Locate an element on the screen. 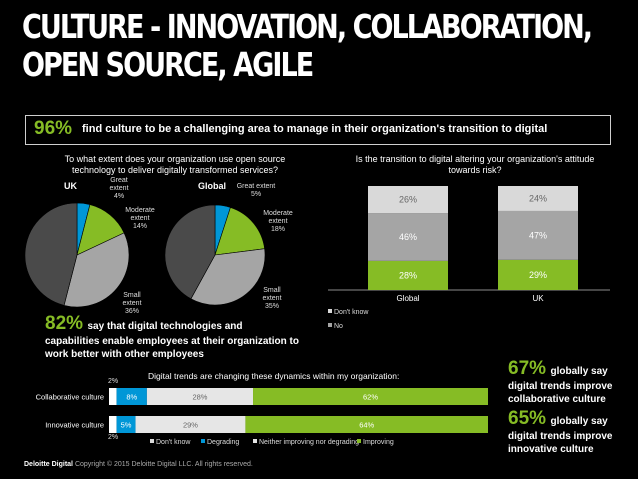 This screenshot has width=638, height=479. banner-stat: 96% is located at coordinates (53, 128).